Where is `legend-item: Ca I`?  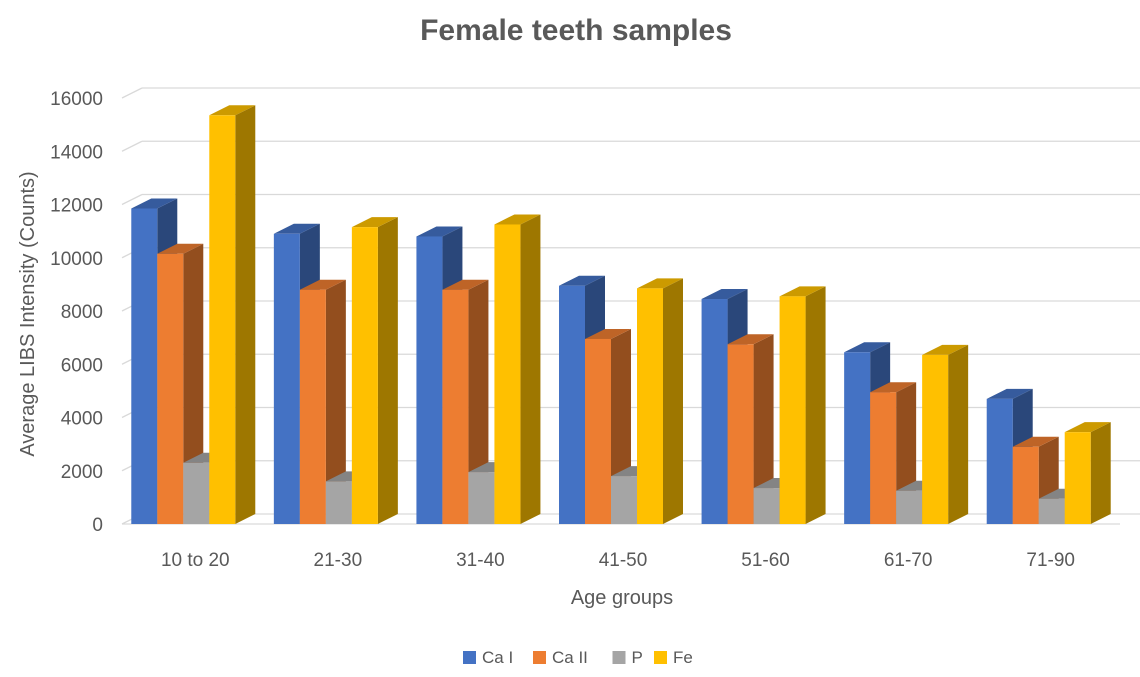 legend-item: Ca I is located at coordinates (488, 657).